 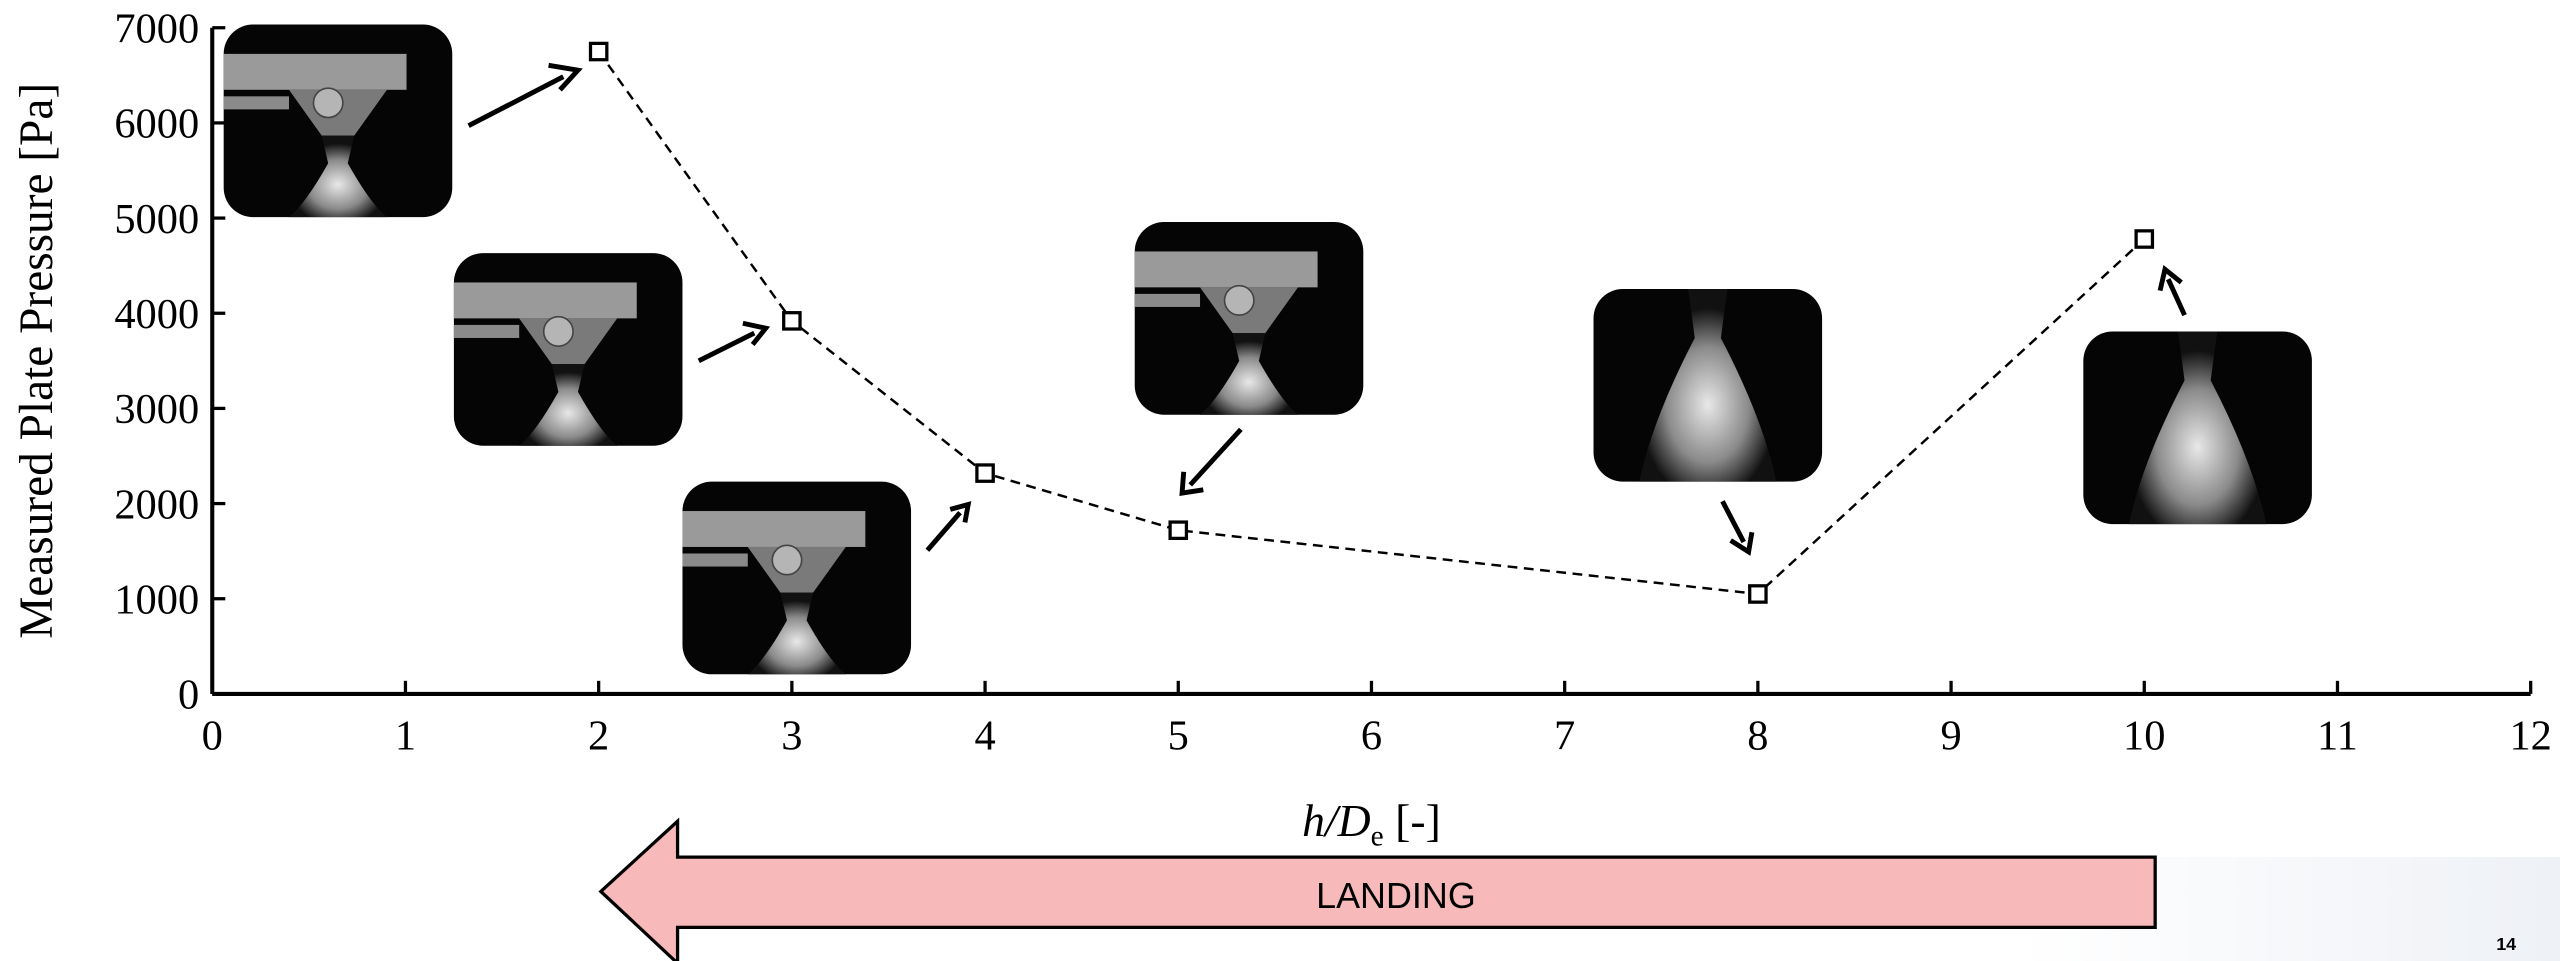 What do you see at coordinates (1178, 735) in the screenshot?
I see `x-tick-label: 5` at bounding box center [1178, 735].